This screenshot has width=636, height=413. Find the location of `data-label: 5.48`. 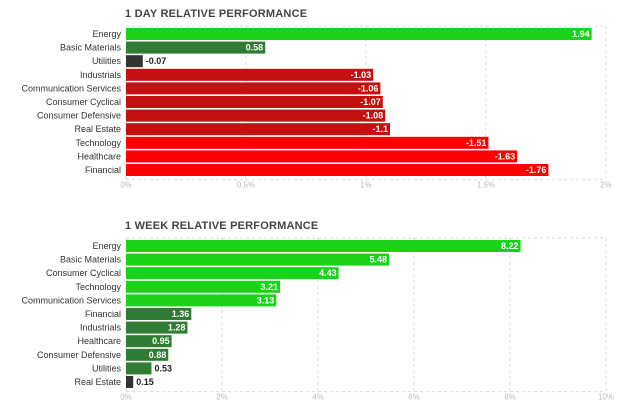

data-label: 5.48 is located at coordinates (379, 260).